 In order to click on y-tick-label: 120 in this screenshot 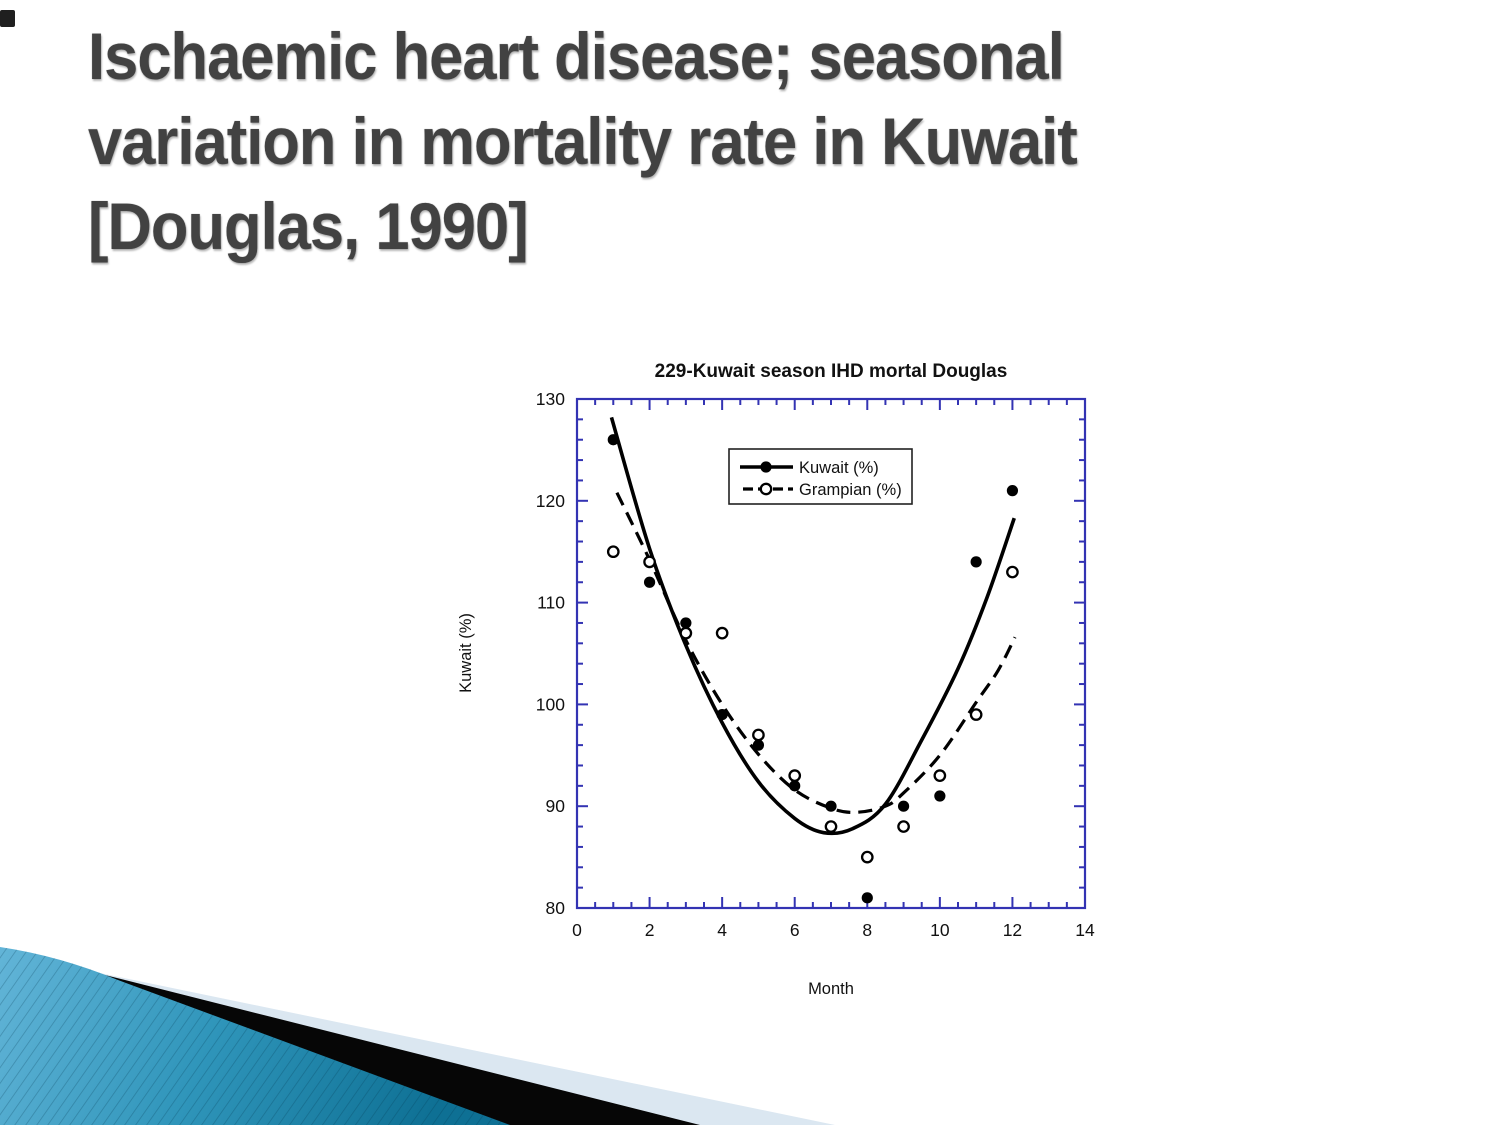, I will do `click(550, 501)`.